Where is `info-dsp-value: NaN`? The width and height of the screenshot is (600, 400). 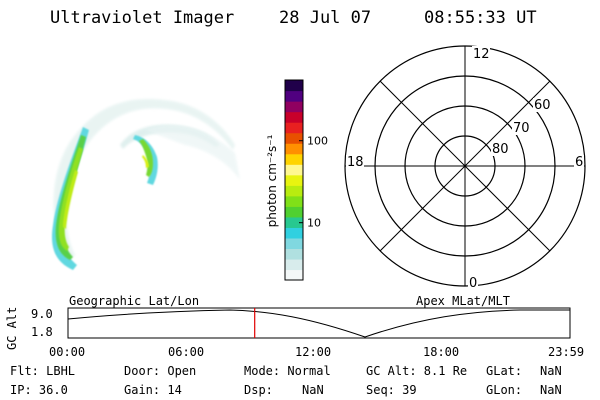
info-dsp-value: NaN is located at coordinates (313, 390).